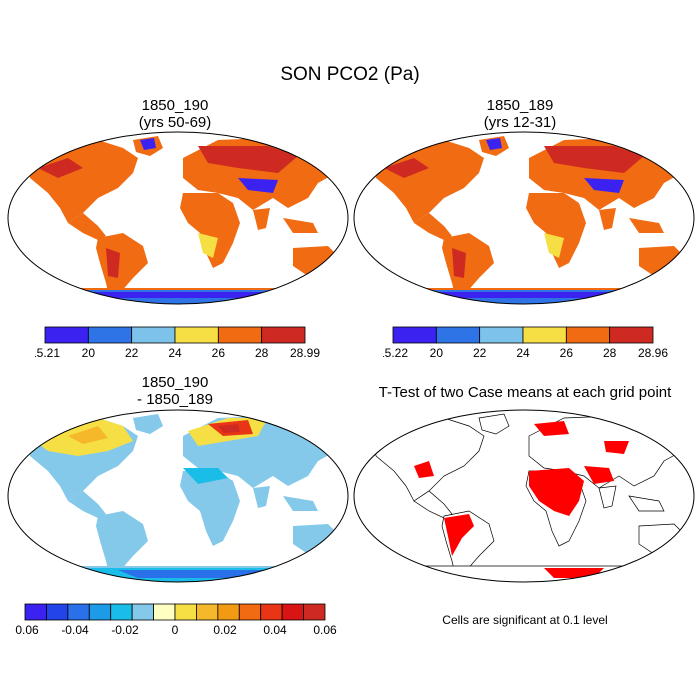 The width and height of the screenshot is (700, 700). What do you see at coordinates (520, 105) in the screenshot?
I see `panel-title-line1: 1850_189` at bounding box center [520, 105].